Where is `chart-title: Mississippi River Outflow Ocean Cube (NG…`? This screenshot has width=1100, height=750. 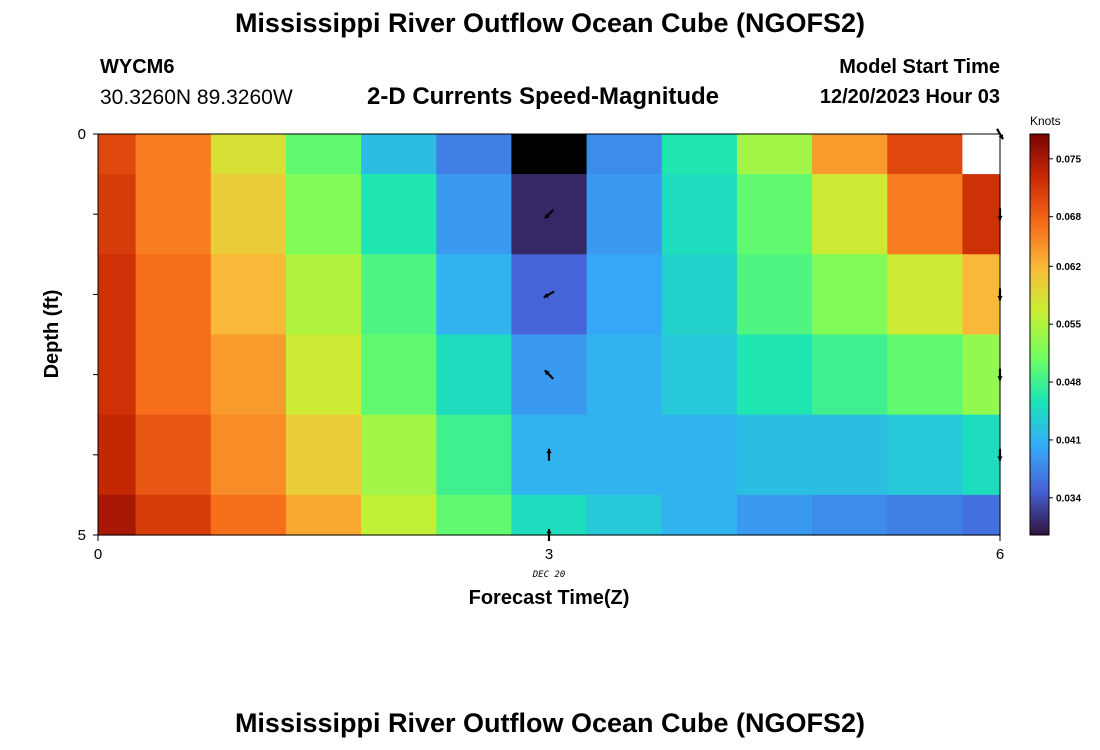
chart-title: Mississippi River Outflow Ocean Cube (NG… is located at coordinates (550, 23).